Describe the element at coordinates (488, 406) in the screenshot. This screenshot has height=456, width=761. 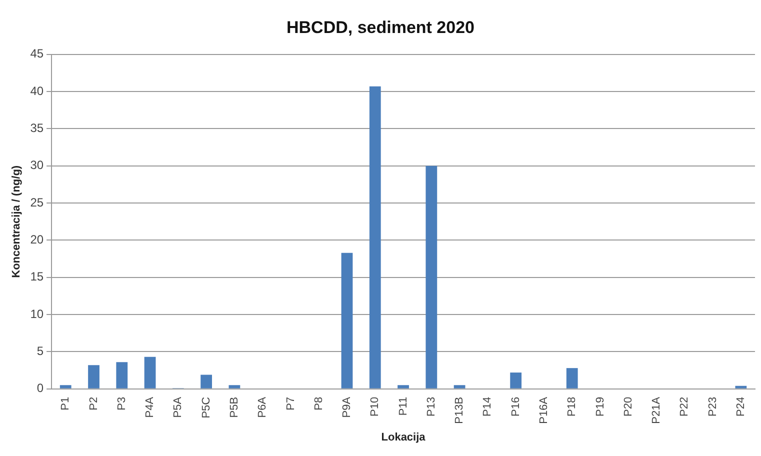
I see `x-tick-label: P14` at that location.